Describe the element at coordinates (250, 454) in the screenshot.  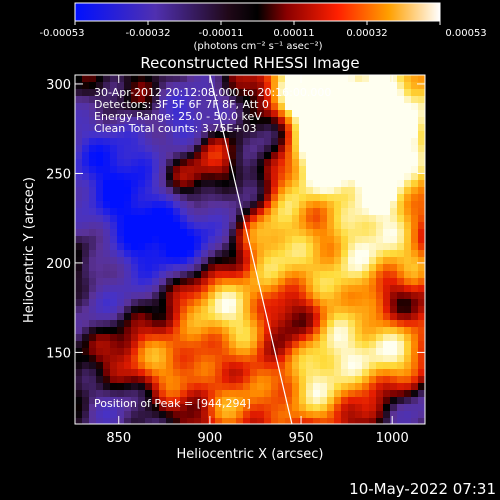
I see `x-axis-label: Heliocentric X (arcsec)` at that location.